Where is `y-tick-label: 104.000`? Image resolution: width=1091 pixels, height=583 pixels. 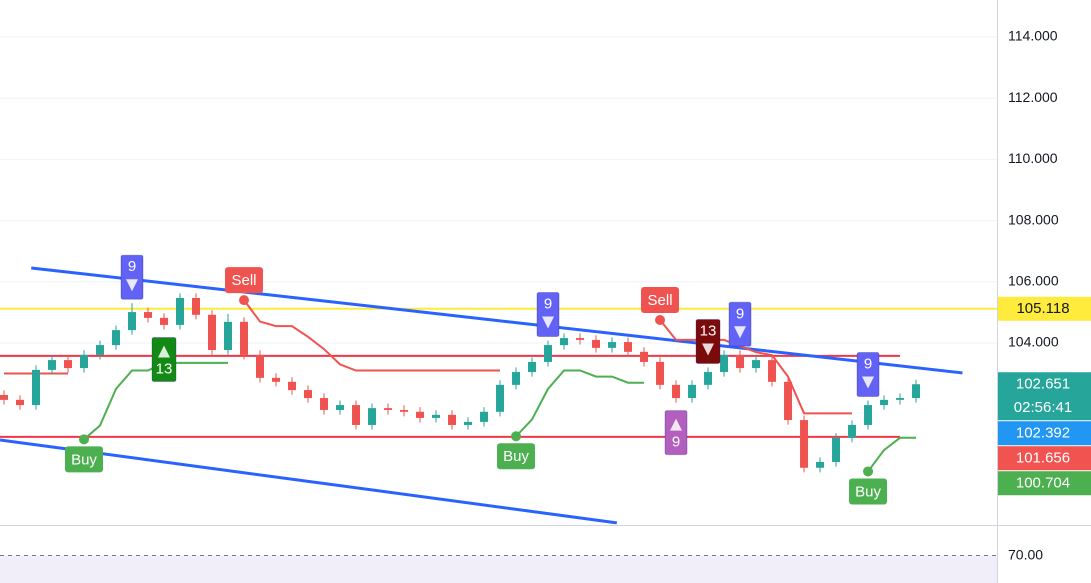 y-tick-label: 104.000 is located at coordinates (1033, 342).